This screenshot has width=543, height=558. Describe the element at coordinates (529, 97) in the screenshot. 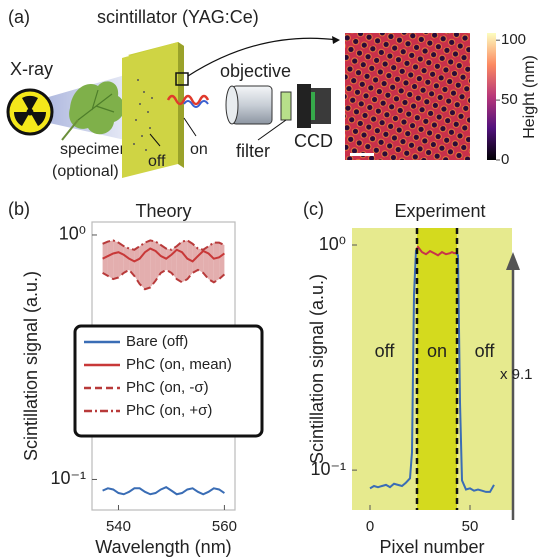

I see `colorbar-title: Height (nm)` at that location.